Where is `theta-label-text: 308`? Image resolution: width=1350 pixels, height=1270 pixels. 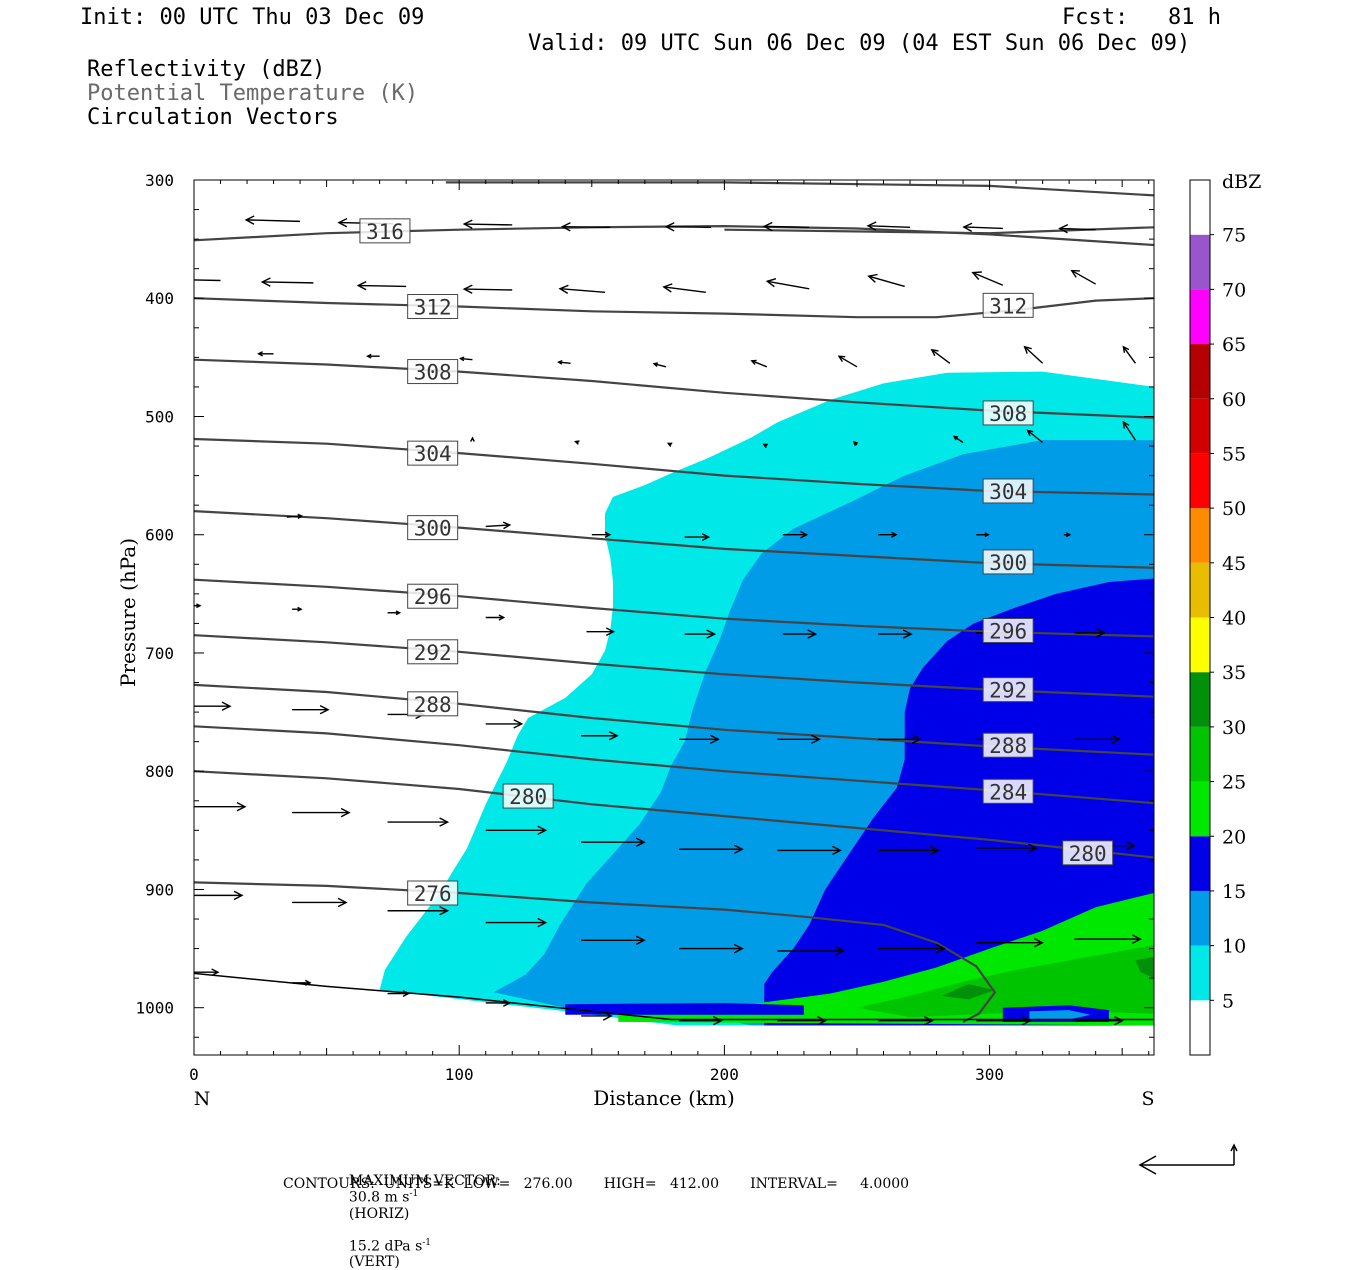 theta-label-text: 308 is located at coordinates (433, 373).